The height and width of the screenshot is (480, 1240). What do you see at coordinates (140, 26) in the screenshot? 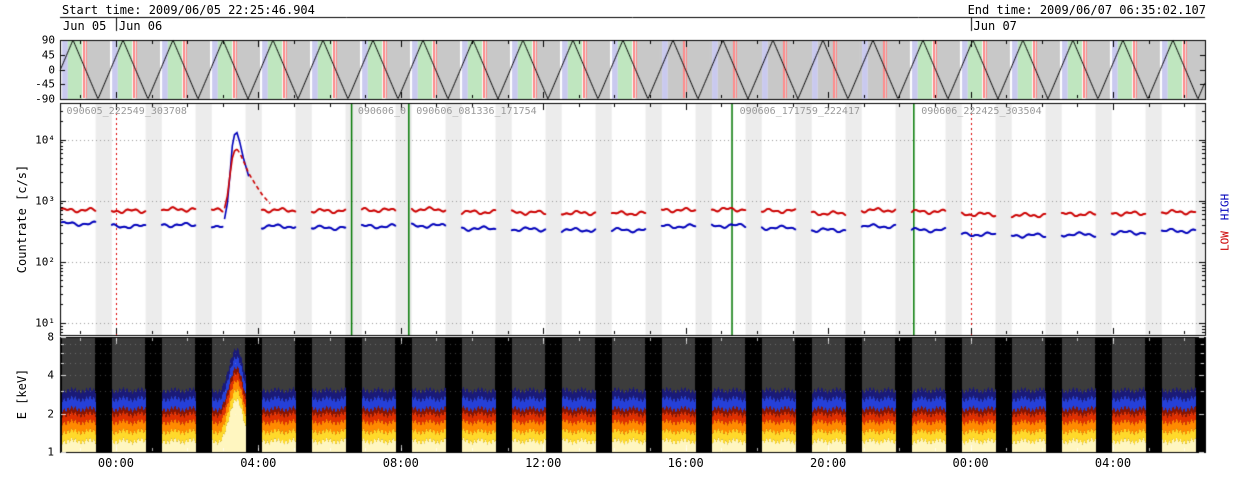
I see `date-label: Jun 06` at bounding box center [140, 26].